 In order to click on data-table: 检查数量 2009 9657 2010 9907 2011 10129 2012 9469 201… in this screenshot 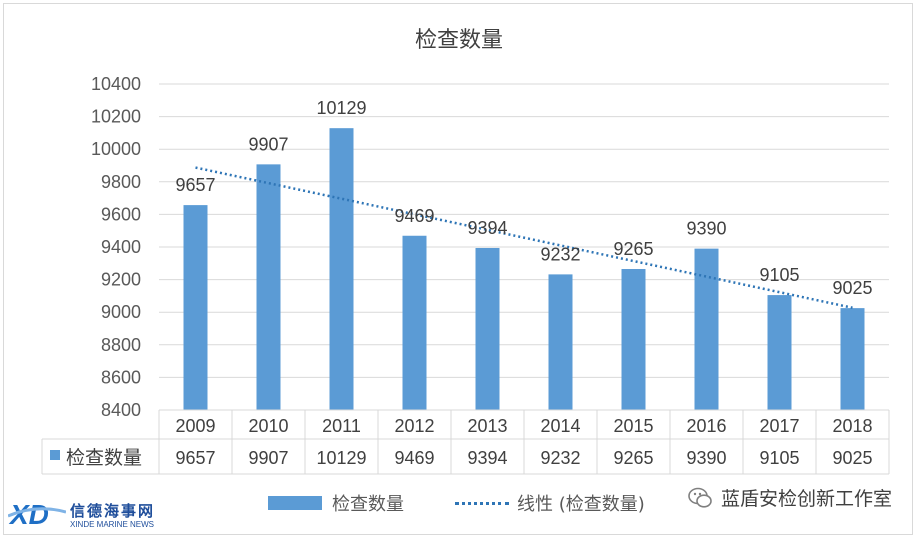, I will do `click(465, 442)`.